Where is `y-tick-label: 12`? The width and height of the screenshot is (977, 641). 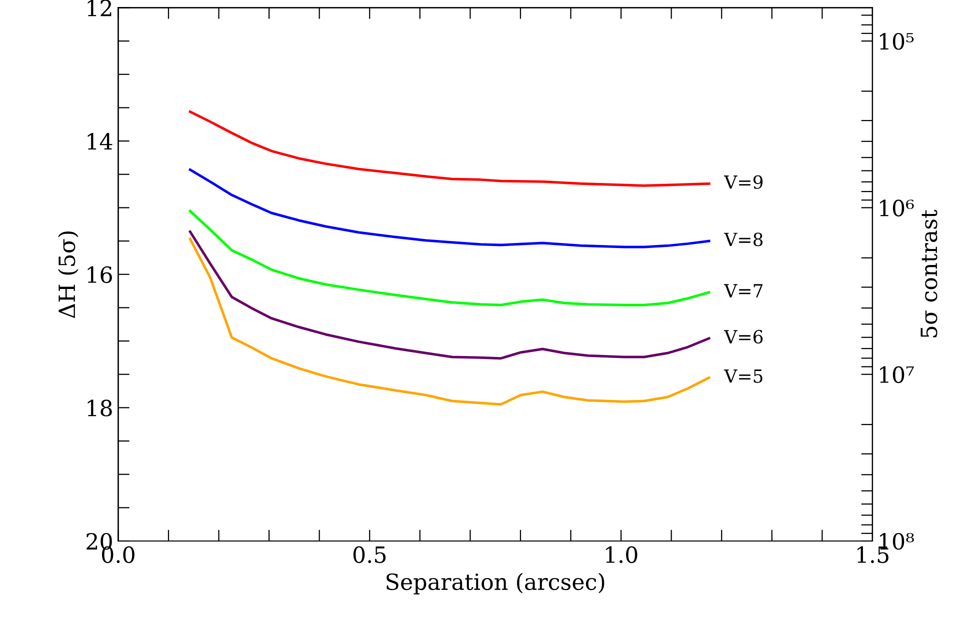 y-tick-label: 12 is located at coordinates (100, 8).